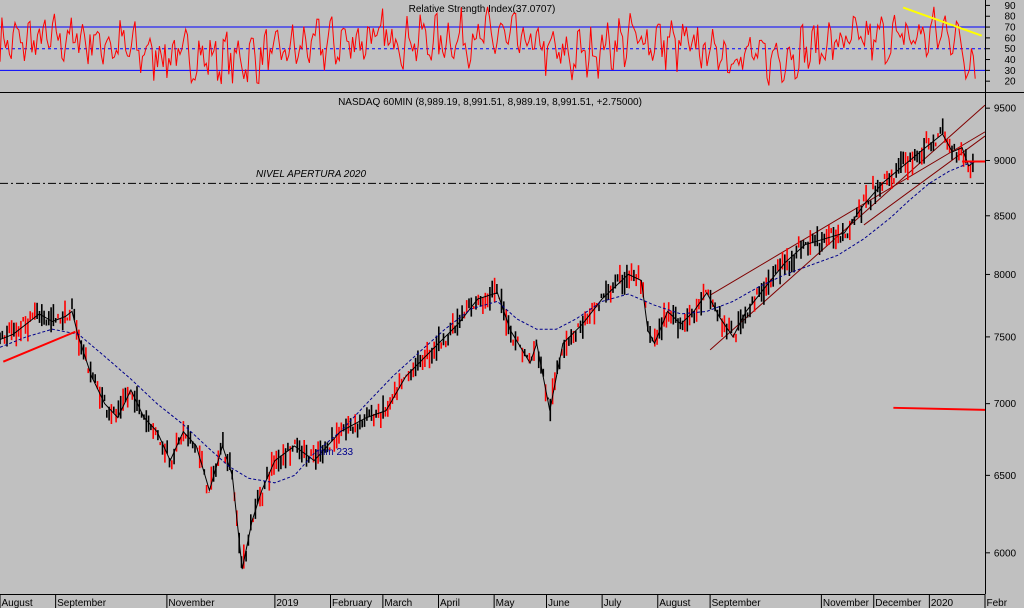  What do you see at coordinates (1005, 161) in the screenshot?
I see `price-ytick-label-9000: 9000` at bounding box center [1005, 161].